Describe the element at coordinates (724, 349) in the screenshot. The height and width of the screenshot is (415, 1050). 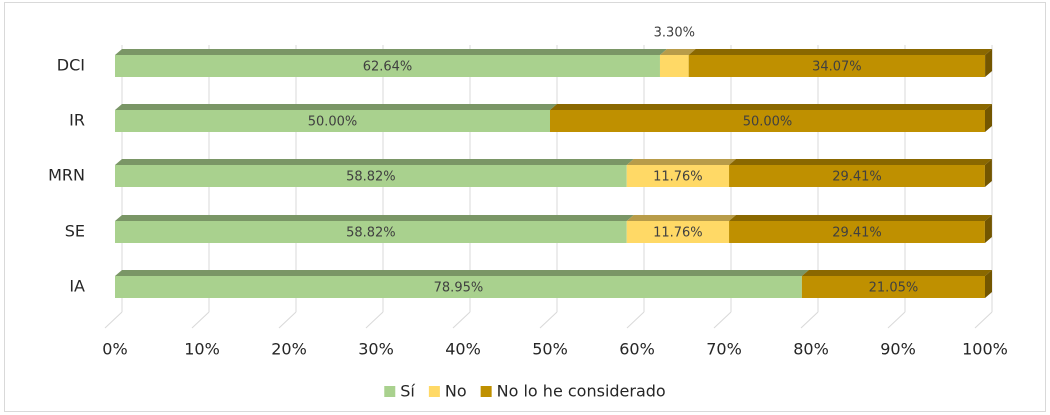
I see `x-tick-label: 70%` at that location.